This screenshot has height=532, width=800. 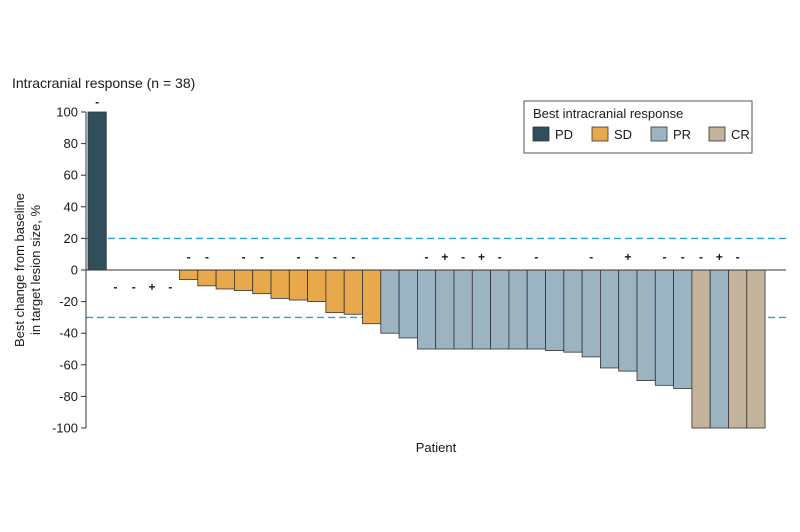 What do you see at coordinates (608, 113) in the screenshot?
I see `legend-title: Best intracranial response` at bounding box center [608, 113].